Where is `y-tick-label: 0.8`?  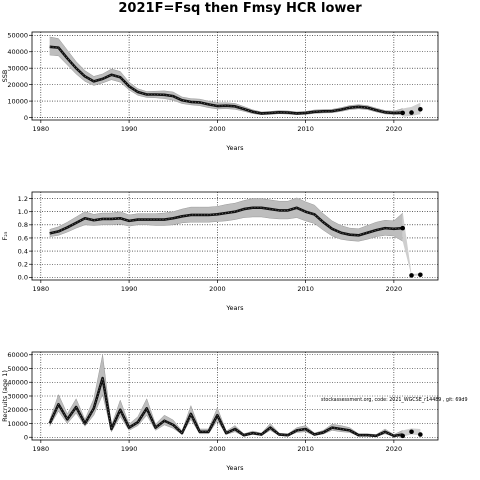
y-tick-label: 0.8 is located at coordinates (23, 225).